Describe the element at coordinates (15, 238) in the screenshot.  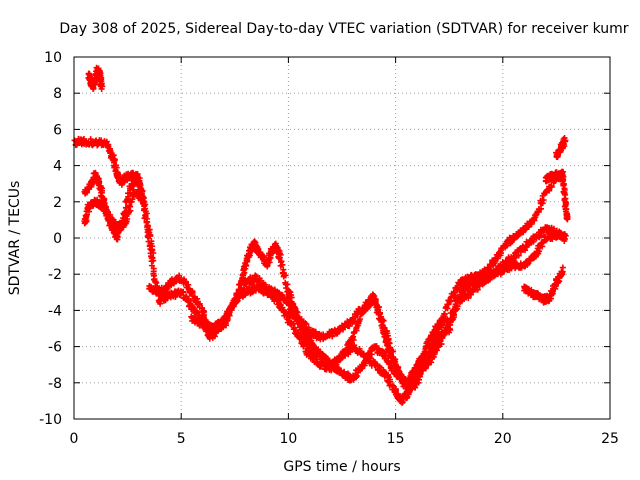
I see `y-axis-label: SDTVAR / TECUs` at that location.